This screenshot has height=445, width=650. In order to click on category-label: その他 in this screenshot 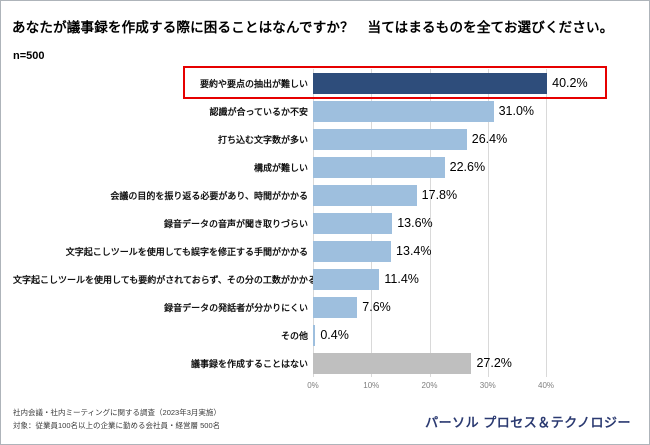, I will do `click(294, 335)`.